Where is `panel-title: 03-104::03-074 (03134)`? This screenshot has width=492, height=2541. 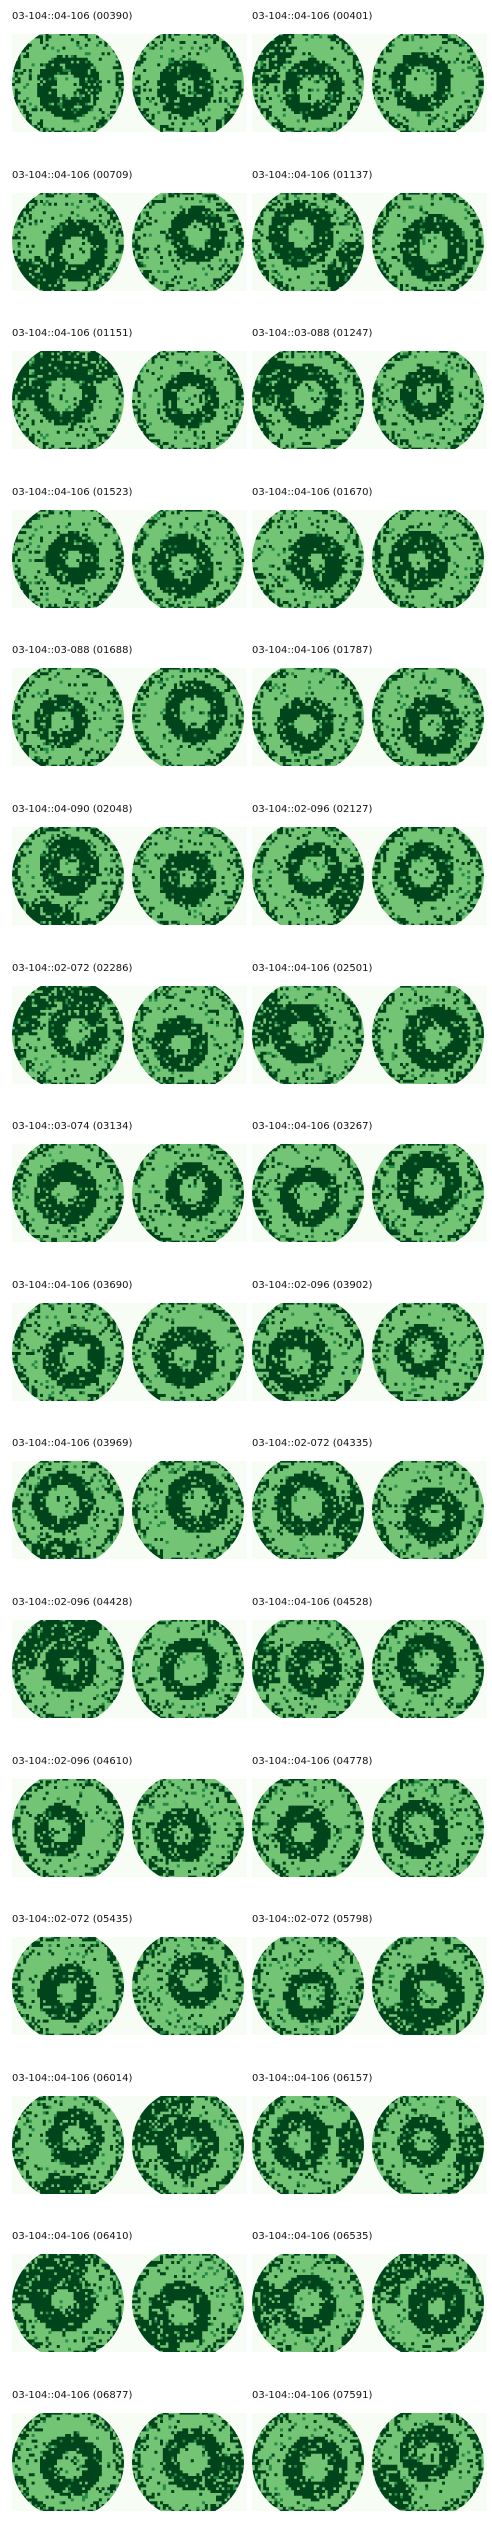
panel-title: 03-104::03-074 (03134) is located at coordinates (72, 1127).